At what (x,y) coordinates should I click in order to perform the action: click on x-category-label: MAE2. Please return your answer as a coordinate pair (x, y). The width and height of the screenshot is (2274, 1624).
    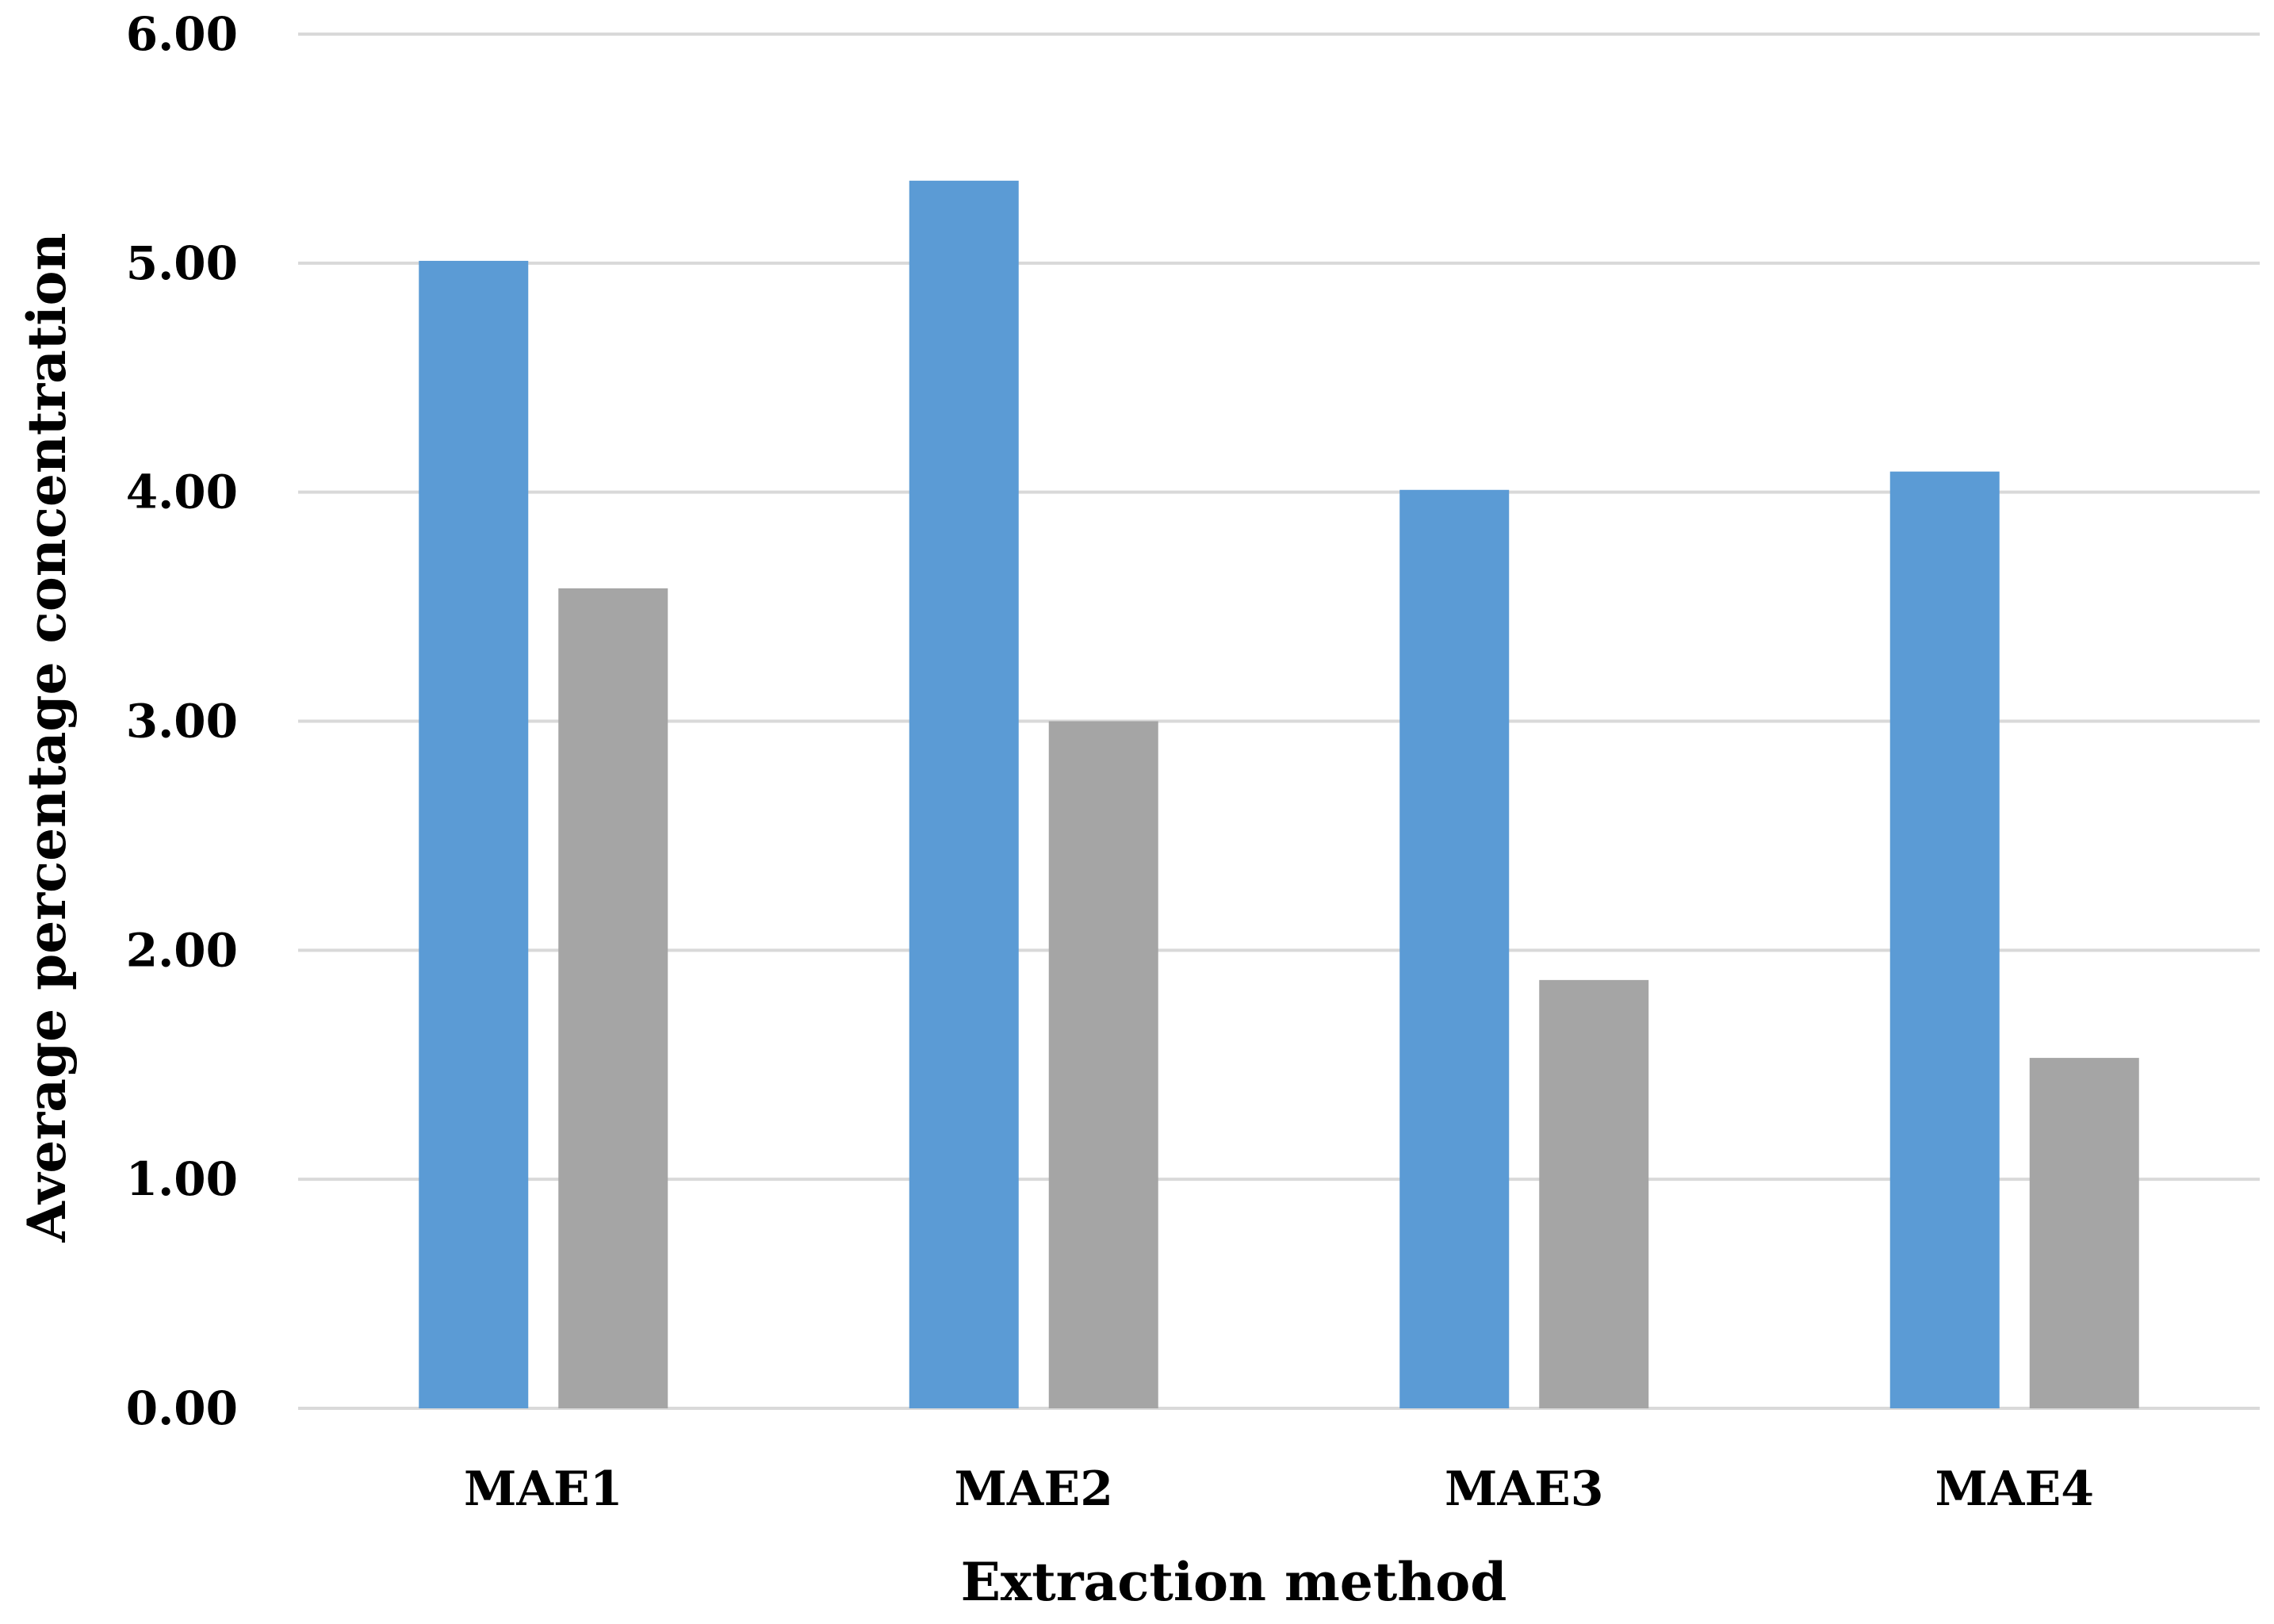
    Looking at the image, I should click on (1034, 1489).